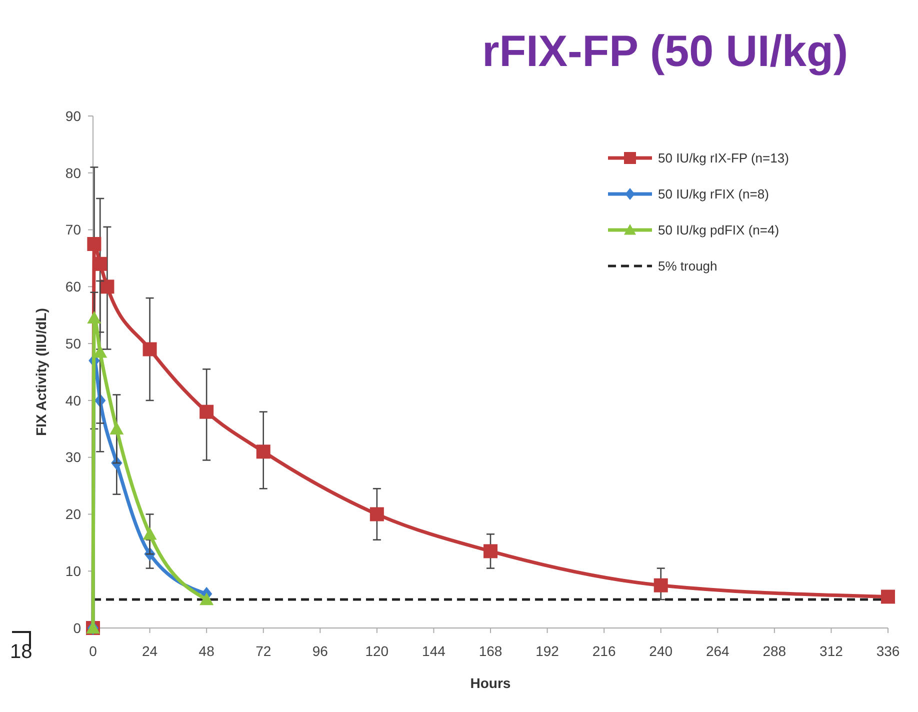 This screenshot has height=712, width=918. Describe the element at coordinates (490, 683) in the screenshot. I see `x-axis-title: Hours` at that location.